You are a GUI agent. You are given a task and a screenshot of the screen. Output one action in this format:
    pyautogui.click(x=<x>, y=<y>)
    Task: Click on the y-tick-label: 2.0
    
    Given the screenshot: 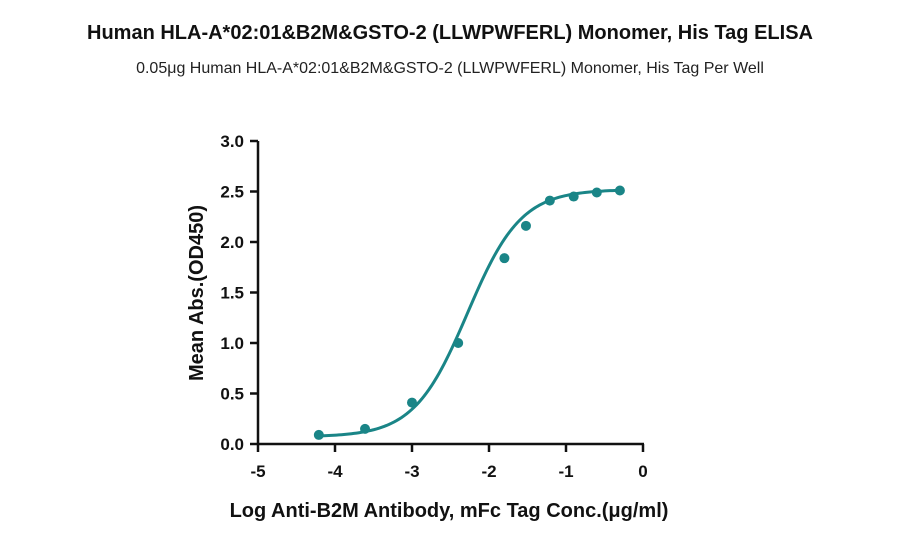 What is the action you would take?
    pyautogui.click(x=232, y=242)
    